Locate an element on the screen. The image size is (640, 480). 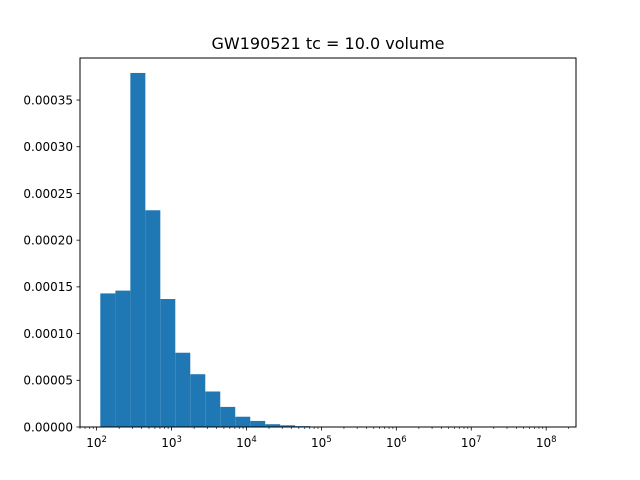
y-tick-label: 0.00020 is located at coordinates (48, 240).